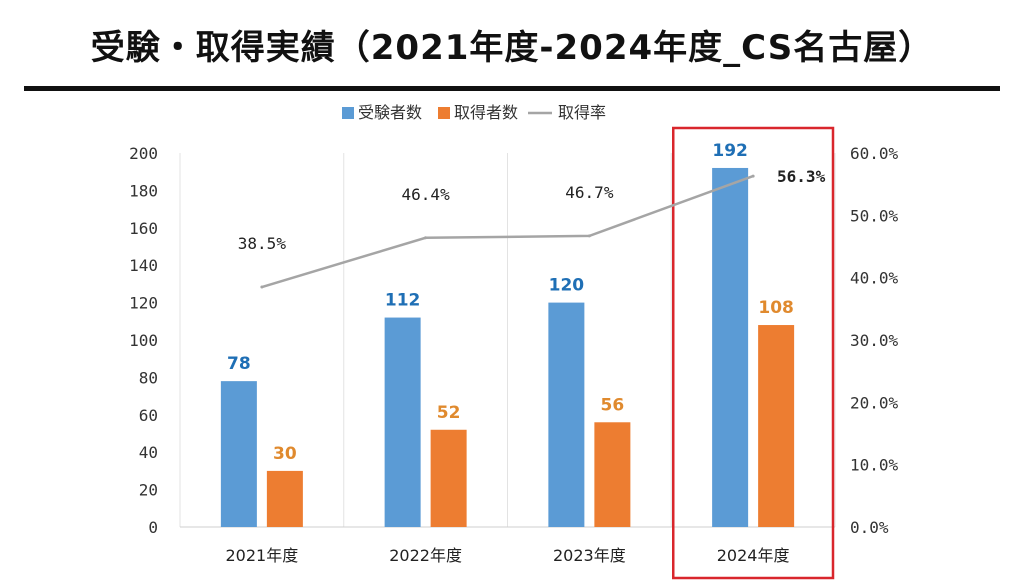 The height and width of the screenshot is (583, 1024). Describe the element at coordinates (874, 465) in the screenshot. I see `y2-axis-tick-label: 10.0%` at that location.